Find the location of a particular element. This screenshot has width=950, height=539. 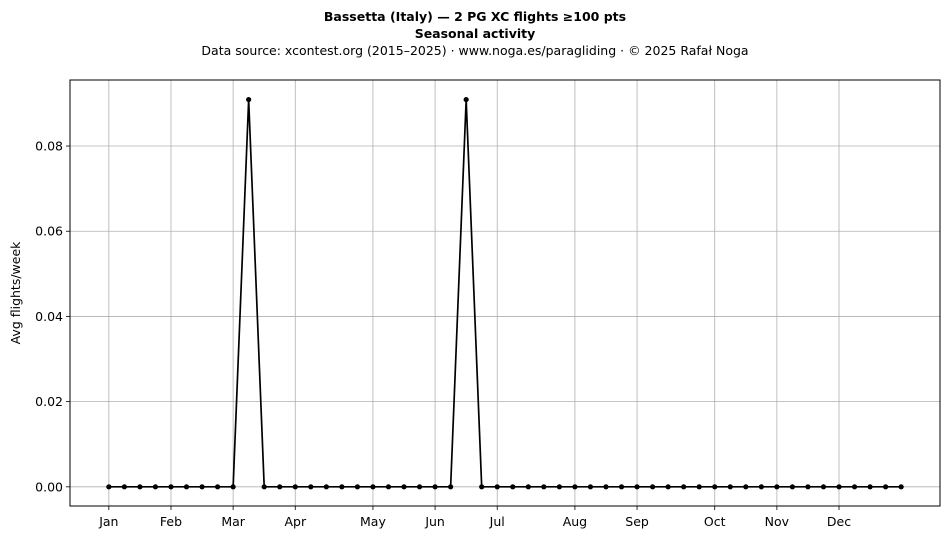

x-tick-label-dec: Dec is located at coordinates (839, 521).